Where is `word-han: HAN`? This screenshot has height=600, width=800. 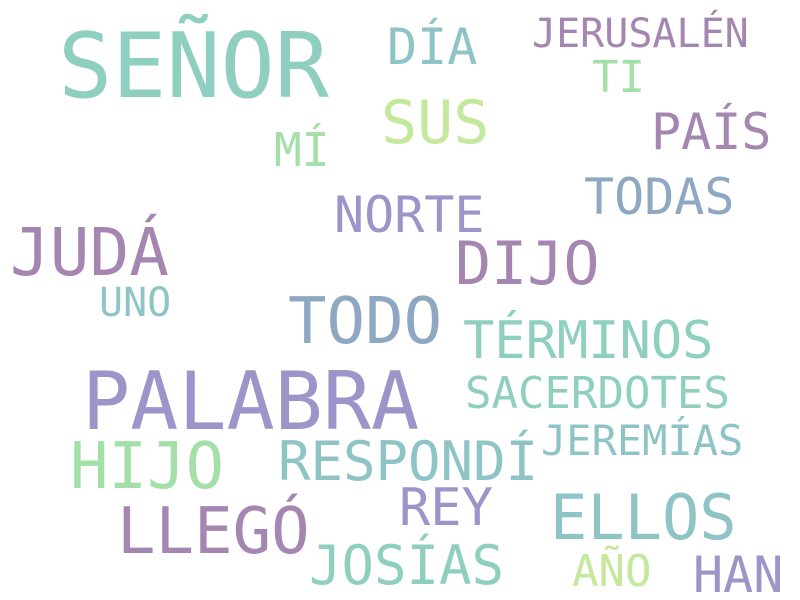 word-han: HAN is located at coordinates (738, 573).